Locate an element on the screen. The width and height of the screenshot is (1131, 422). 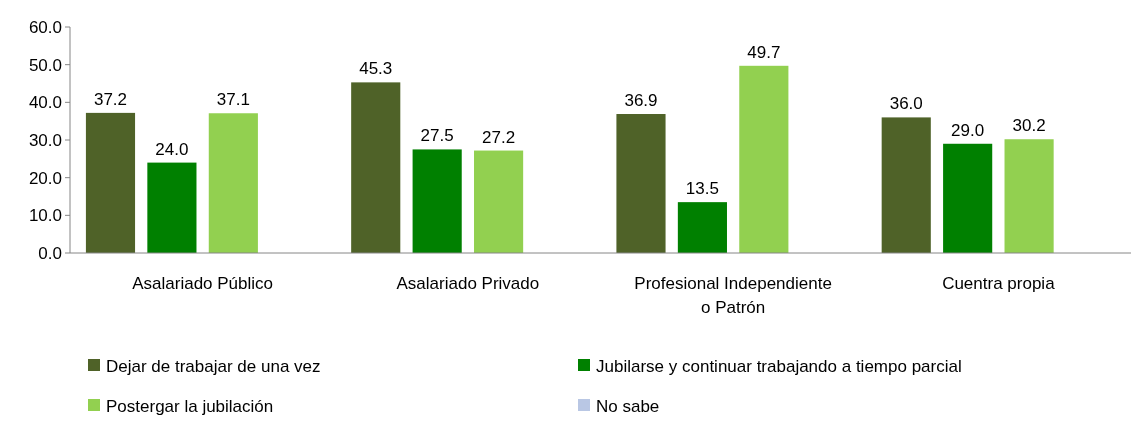
data-label: 36.9 is located at coordinates (641, 101).